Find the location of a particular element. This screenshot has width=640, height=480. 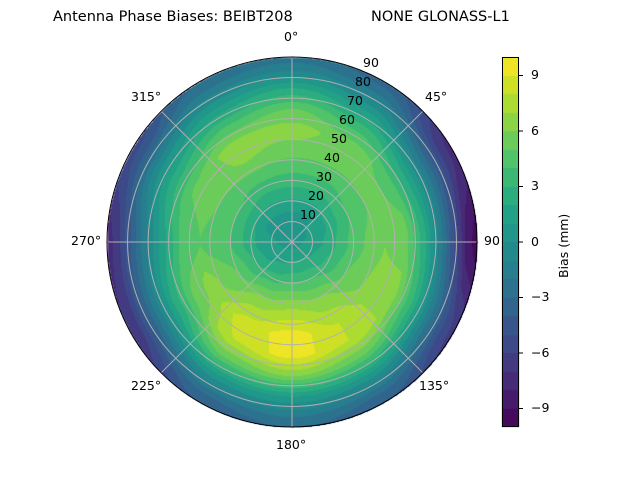

colorbar-tick-3: 3 is located at coordinates (535, 185).